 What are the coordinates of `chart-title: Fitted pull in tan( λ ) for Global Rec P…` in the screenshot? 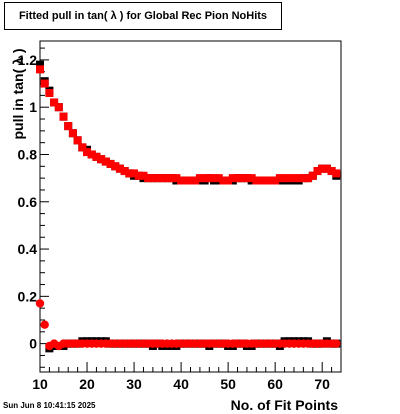 It's located at (143, 16).